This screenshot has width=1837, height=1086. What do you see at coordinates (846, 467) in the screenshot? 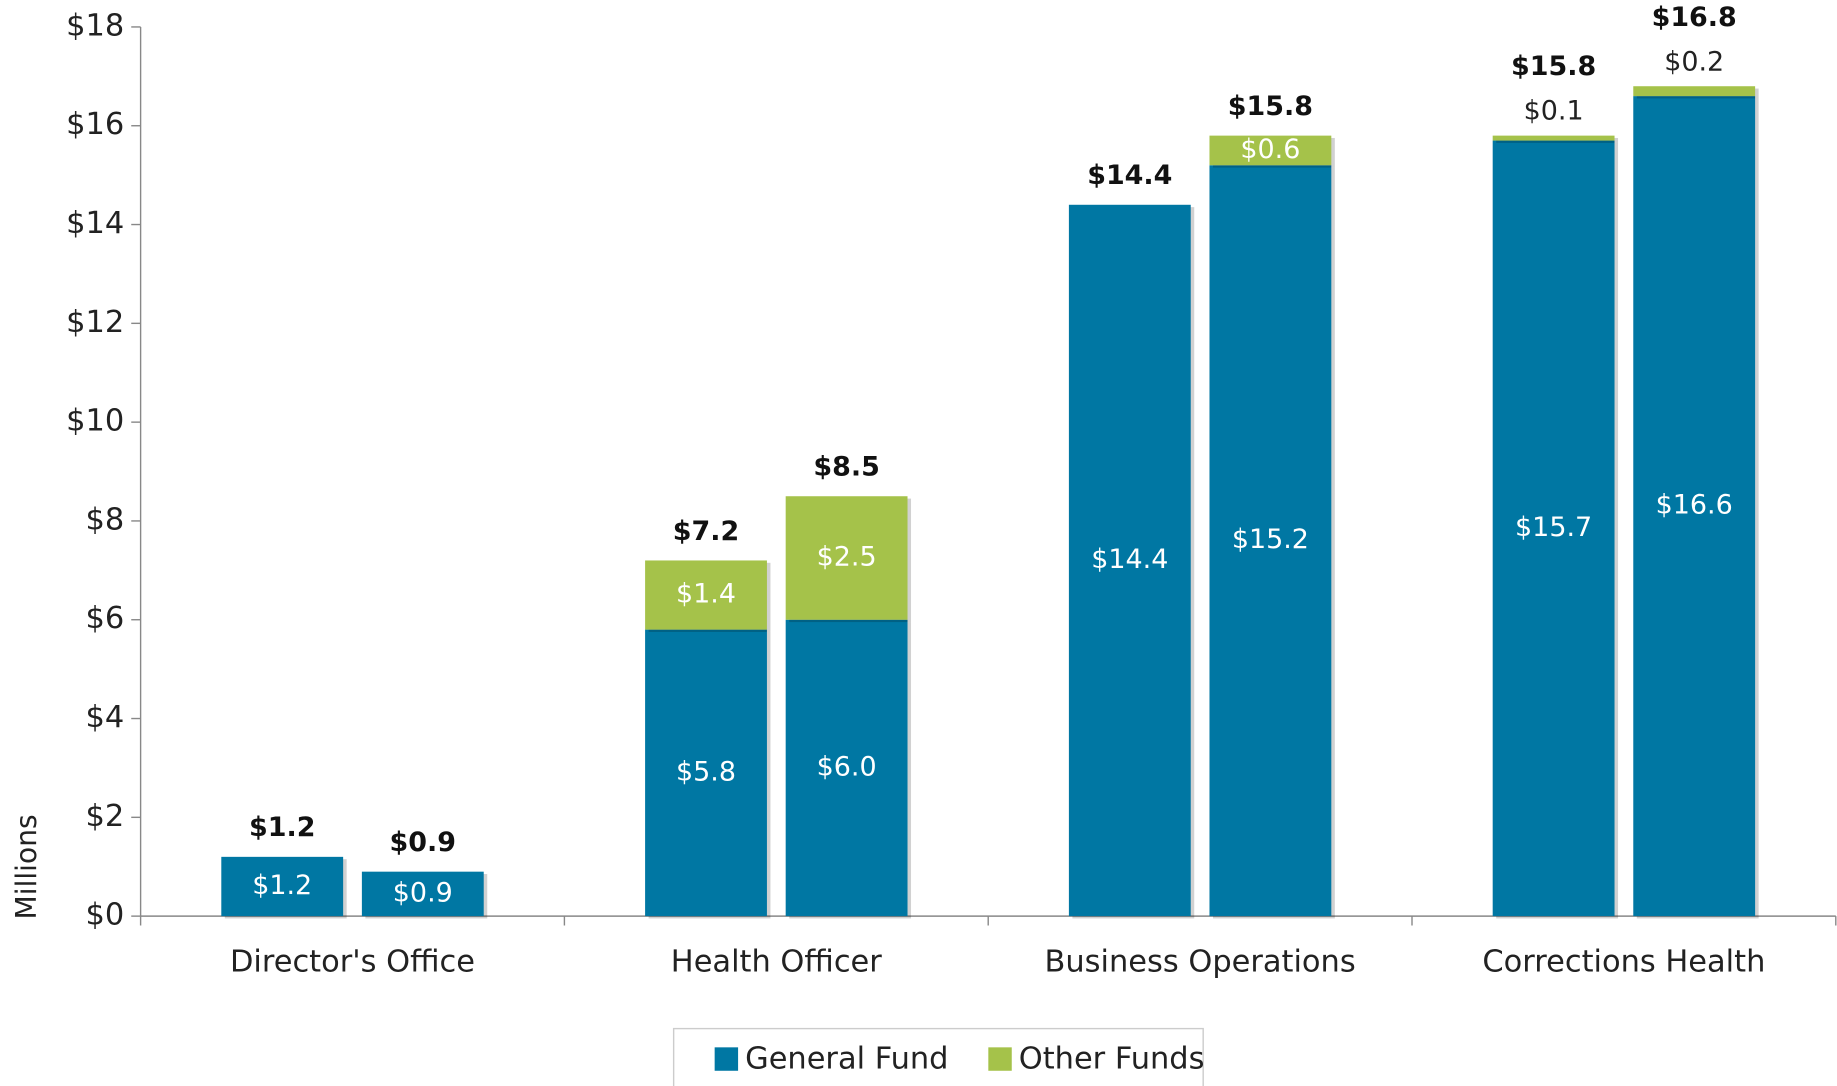
I see `total-label: $8.5` at bounding box center [846, 467].